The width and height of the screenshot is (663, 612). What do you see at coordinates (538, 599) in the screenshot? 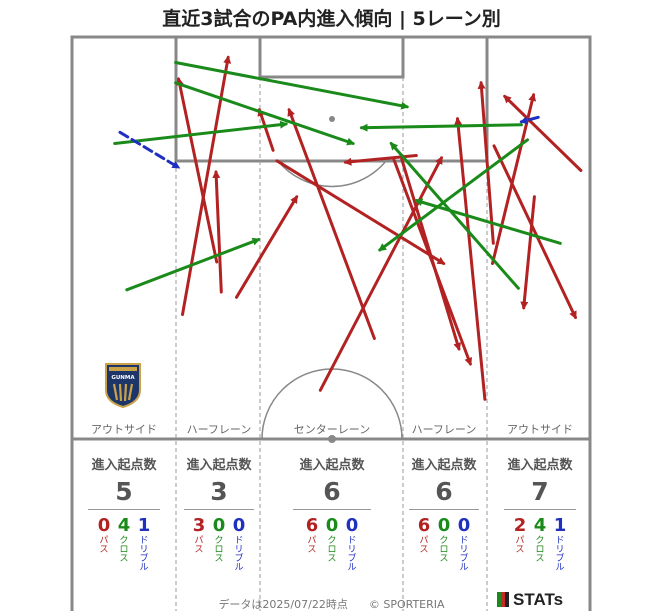
I see `brand-text: STATs` at bounding box center [538, 599].